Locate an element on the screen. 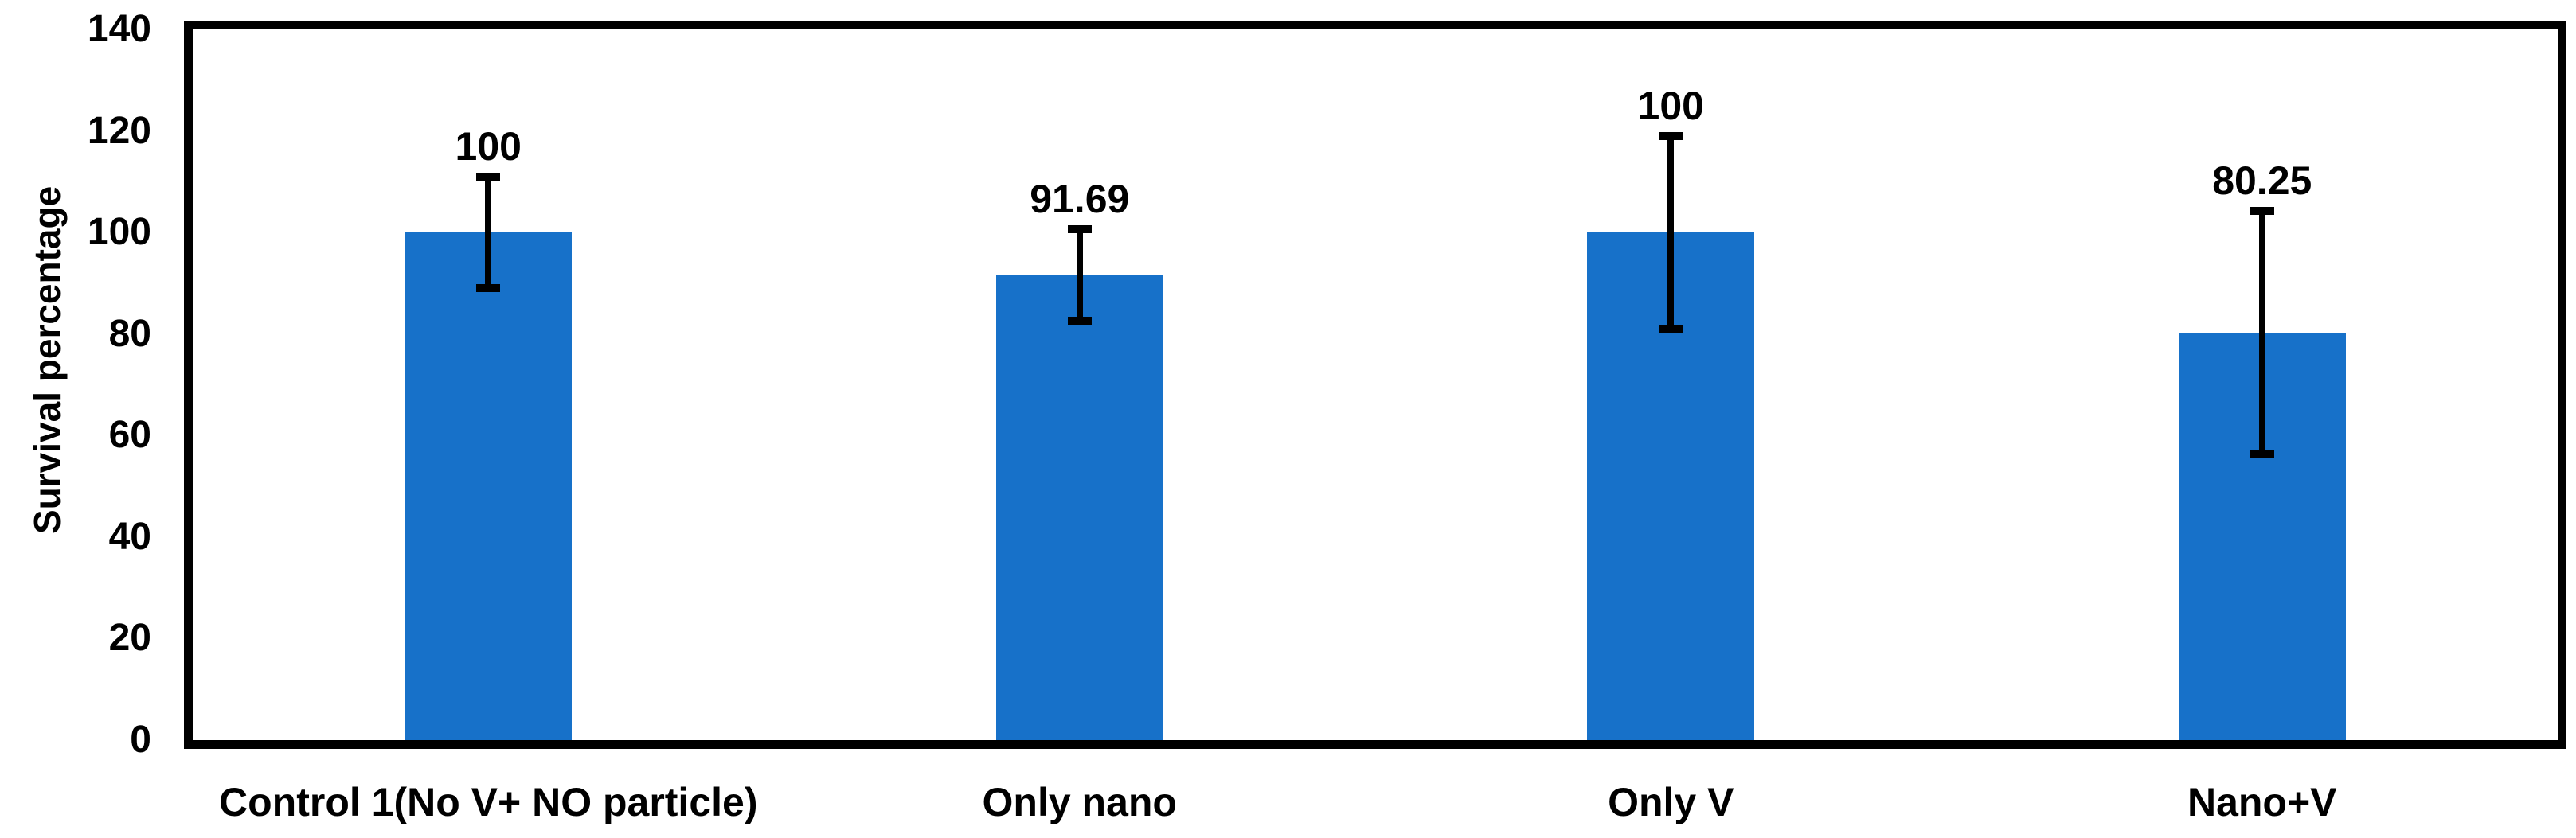  y-tick-label: 60 is located at coordinates (129, 436).